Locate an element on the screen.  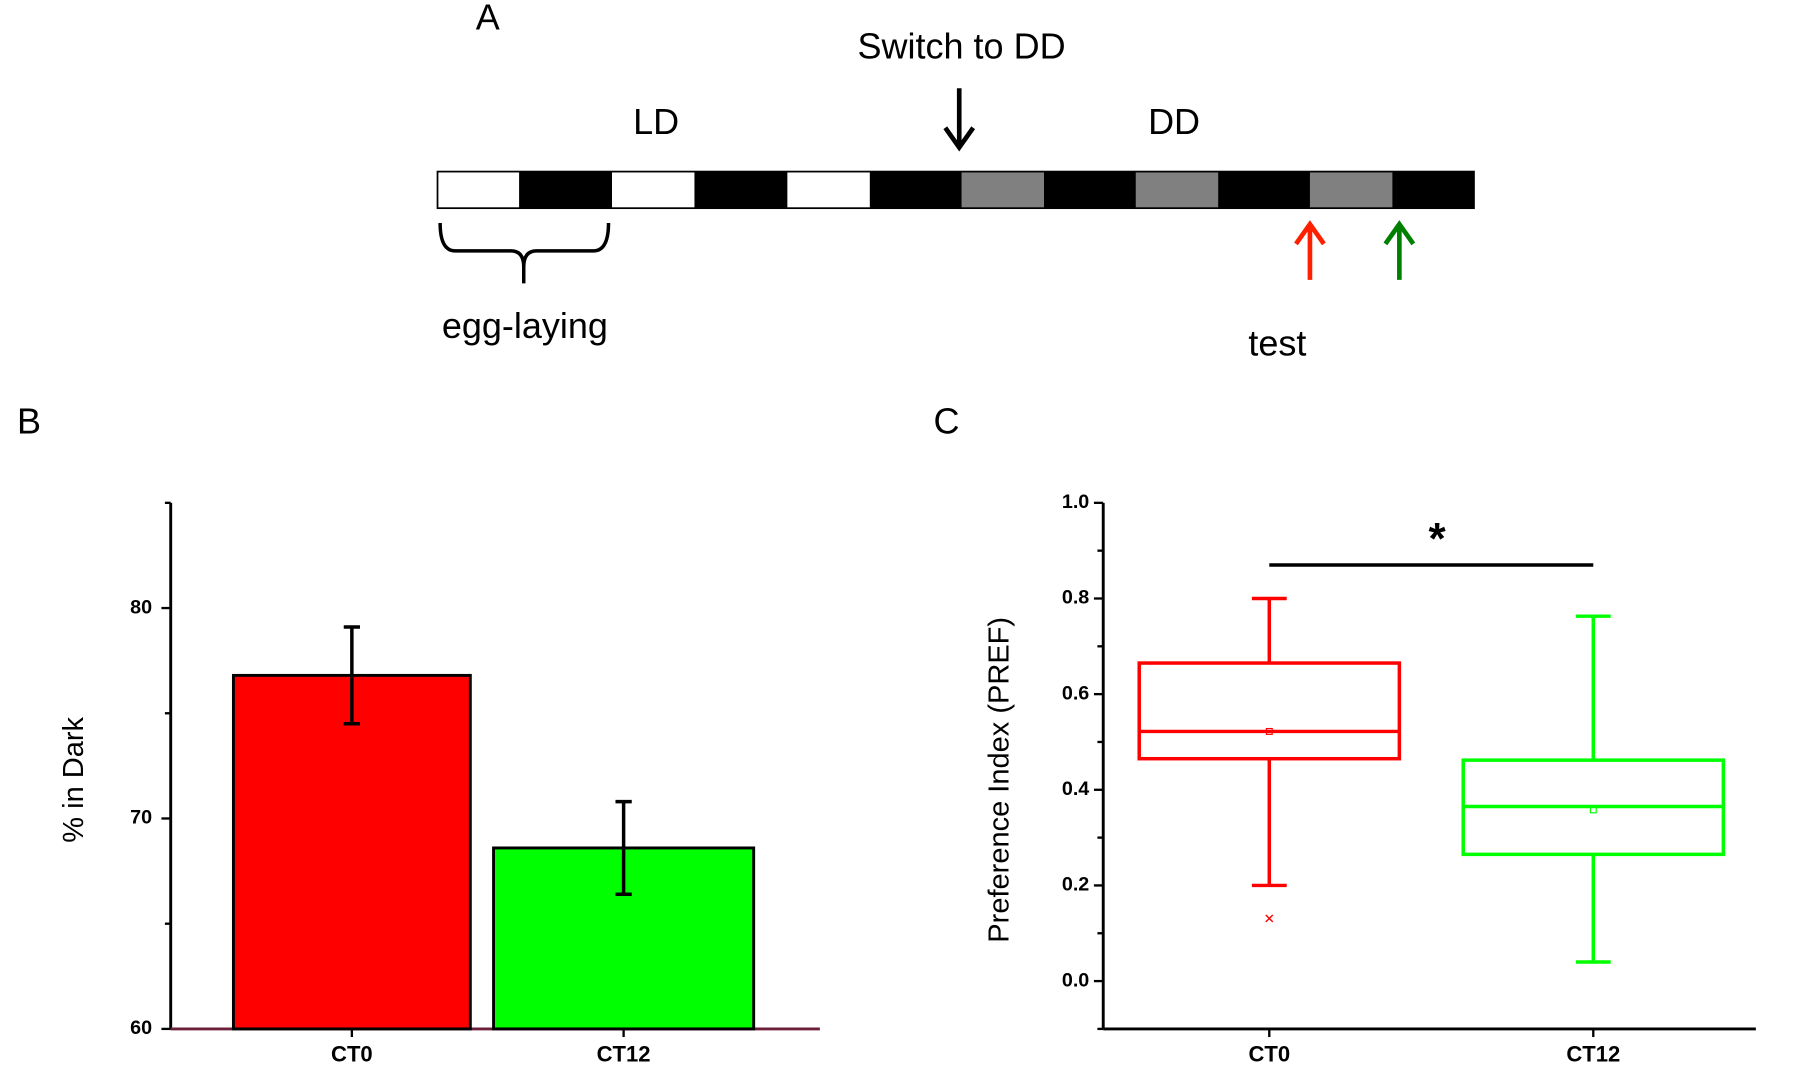
y-tick-label: 0.8 is located at coordinates (1075, 598).